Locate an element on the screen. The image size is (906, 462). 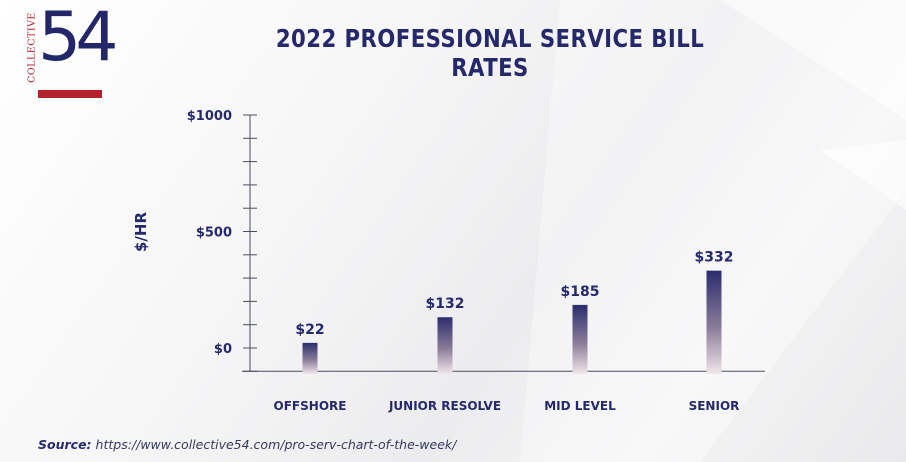
y-tick-label: $0 is located at coordinates (223, 349).